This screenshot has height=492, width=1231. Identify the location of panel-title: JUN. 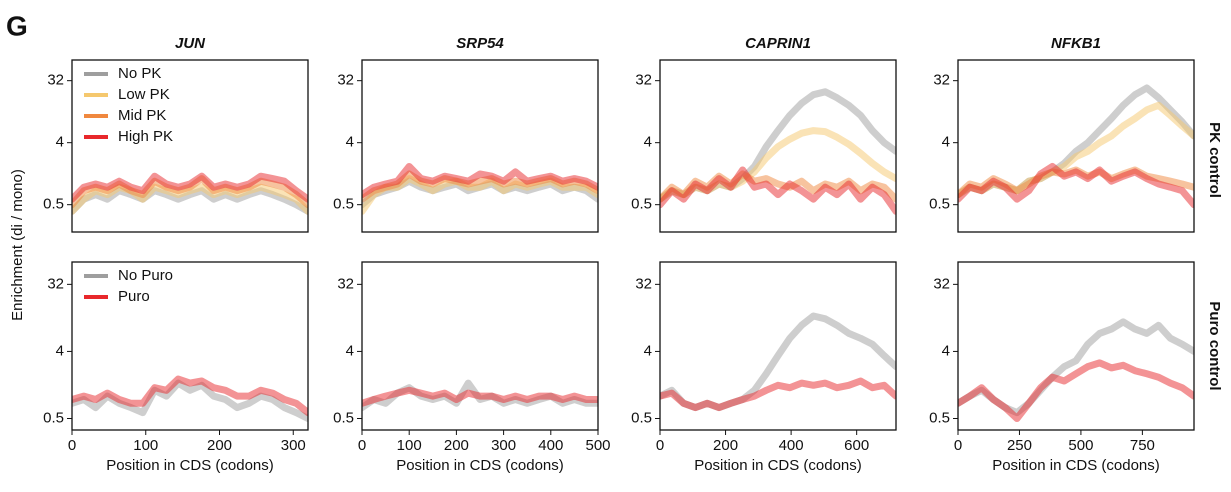
(190, 43).